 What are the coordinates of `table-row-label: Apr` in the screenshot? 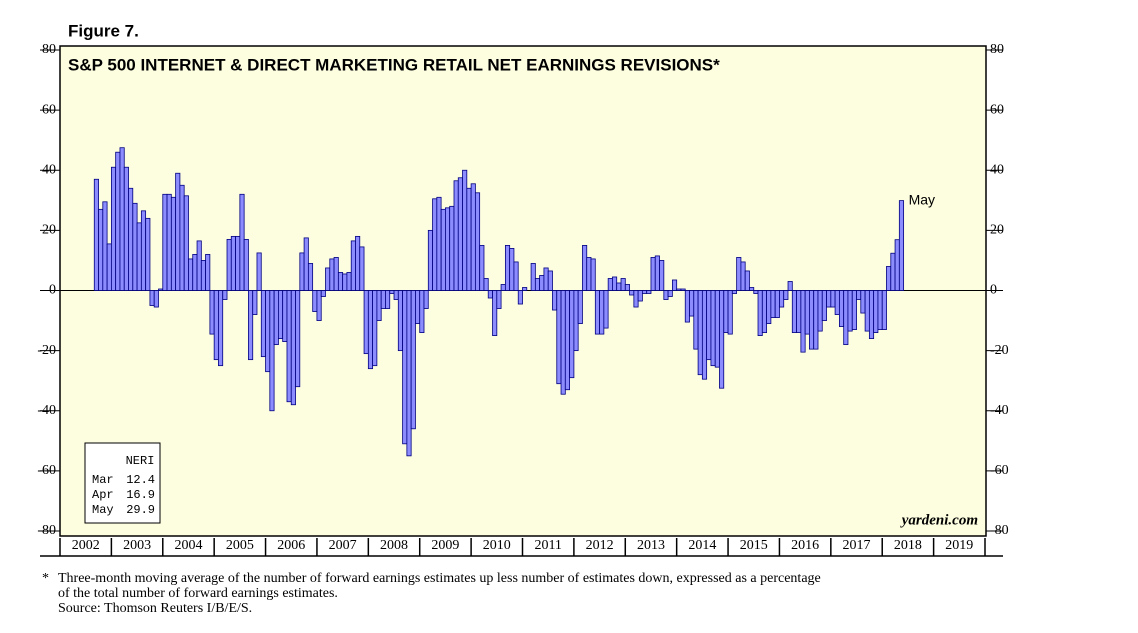 It's located at (103, 495).